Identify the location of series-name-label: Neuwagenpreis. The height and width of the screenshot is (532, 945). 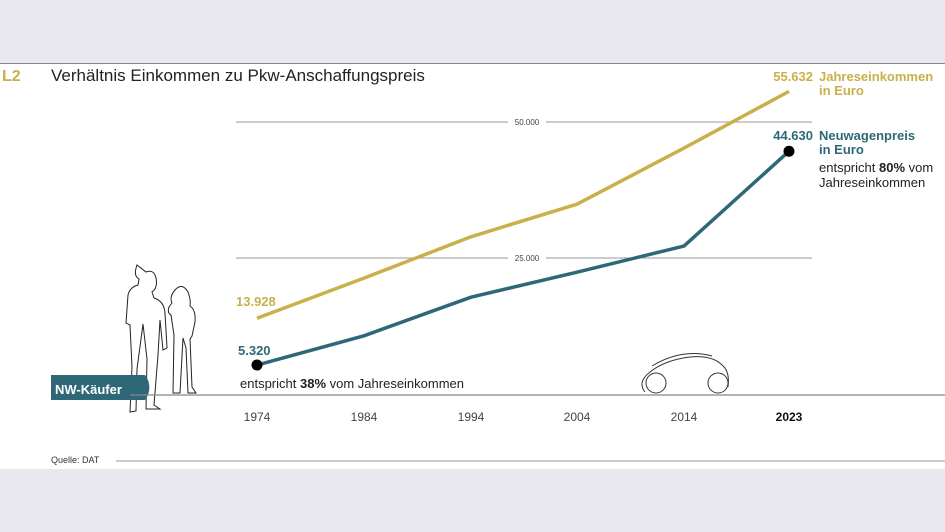
(867, 135).